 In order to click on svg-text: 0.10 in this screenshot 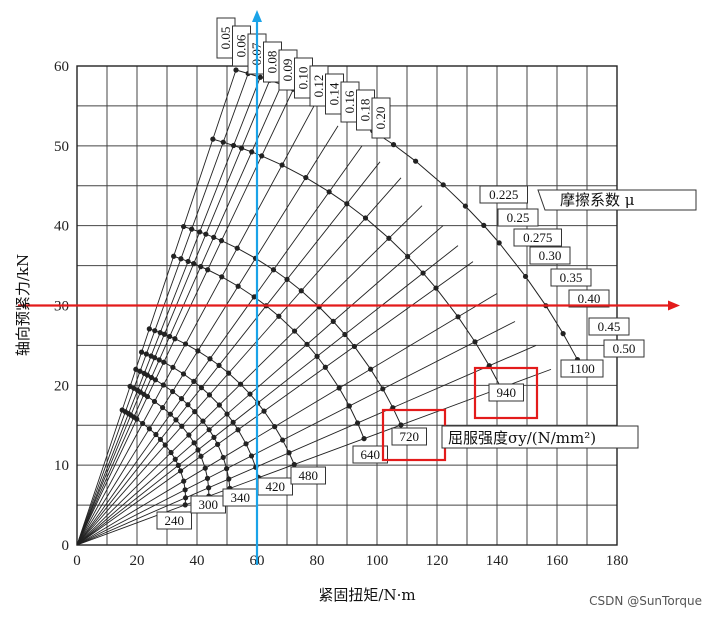, I will do `click(303, 78)`.